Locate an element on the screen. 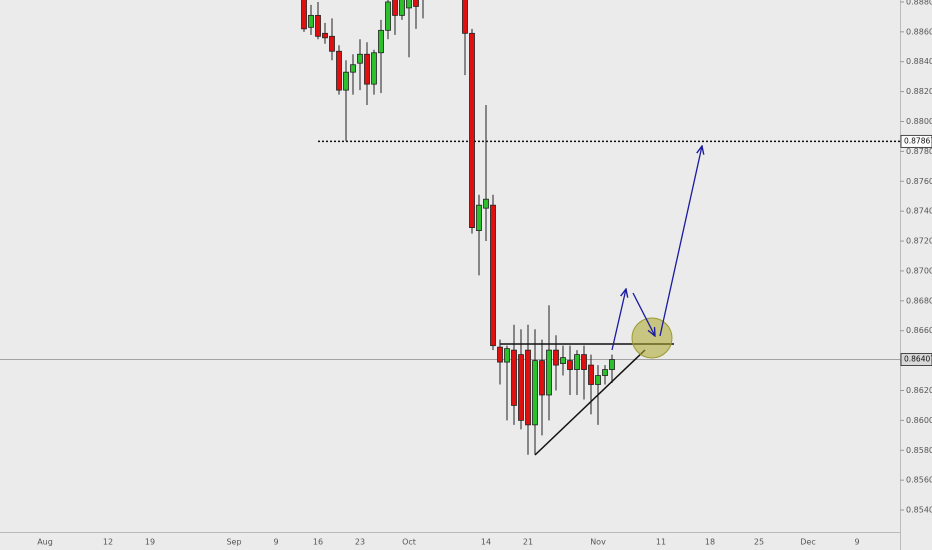 The width and height of the screenshot is (932, 550). x-tick-label: Oct is located at coordinates (409, 542).